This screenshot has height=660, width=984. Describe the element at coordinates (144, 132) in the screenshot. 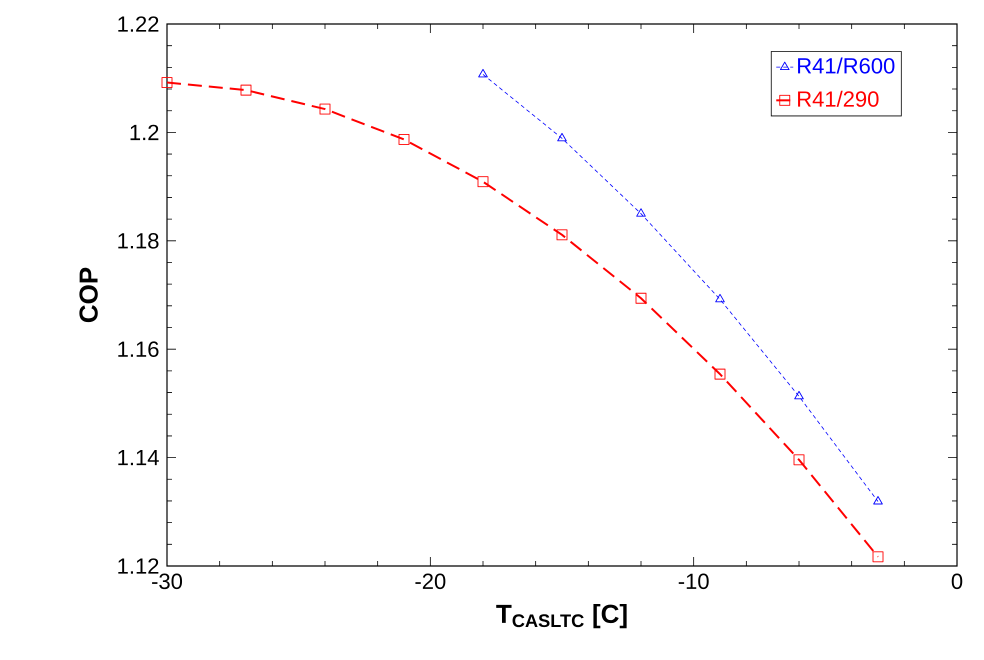

I see `y-tick-label: 1.2` at that location.